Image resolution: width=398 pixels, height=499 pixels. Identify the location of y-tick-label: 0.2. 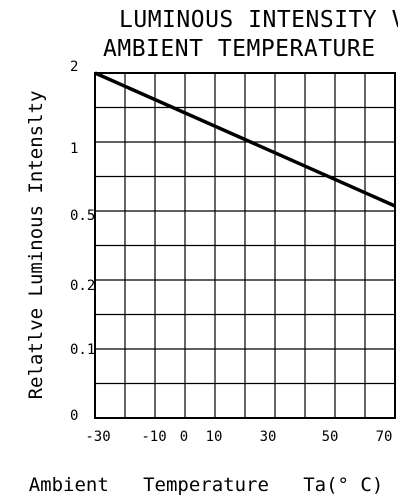
(82, 286).